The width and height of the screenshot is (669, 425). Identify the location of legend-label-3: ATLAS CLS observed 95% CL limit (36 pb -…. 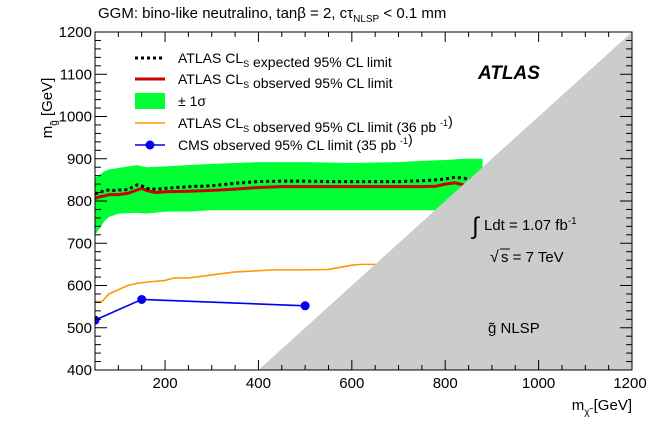
(315, 124).